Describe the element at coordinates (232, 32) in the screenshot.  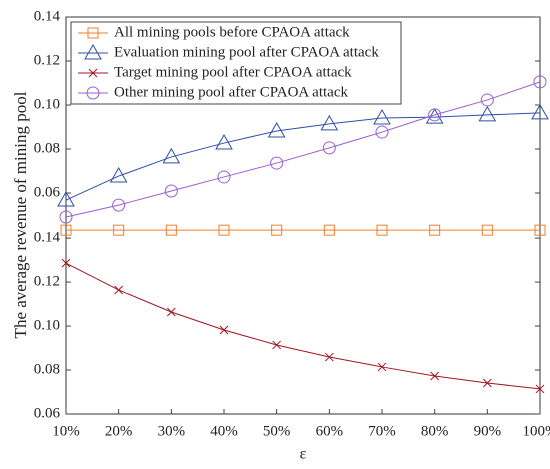
I see `legend-label: All mining pools before CPAOA attack` at that location.